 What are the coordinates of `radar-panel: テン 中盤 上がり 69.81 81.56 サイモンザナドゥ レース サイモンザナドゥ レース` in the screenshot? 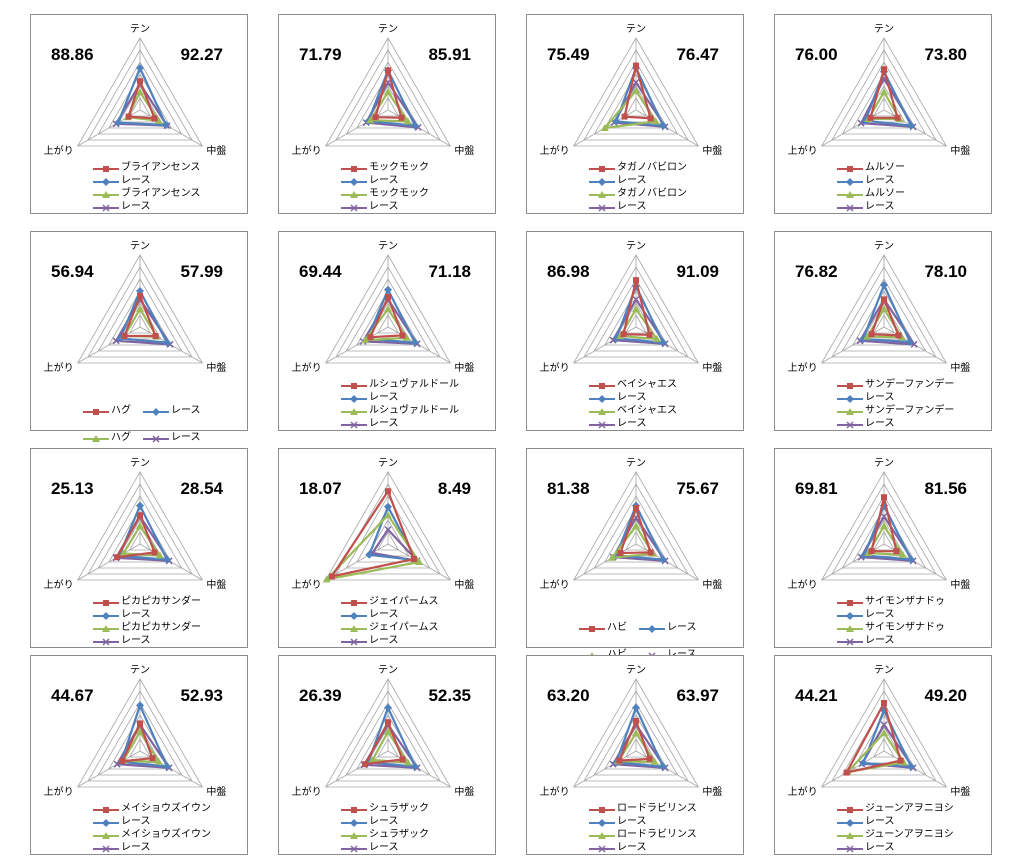 It's located at (883, 548).